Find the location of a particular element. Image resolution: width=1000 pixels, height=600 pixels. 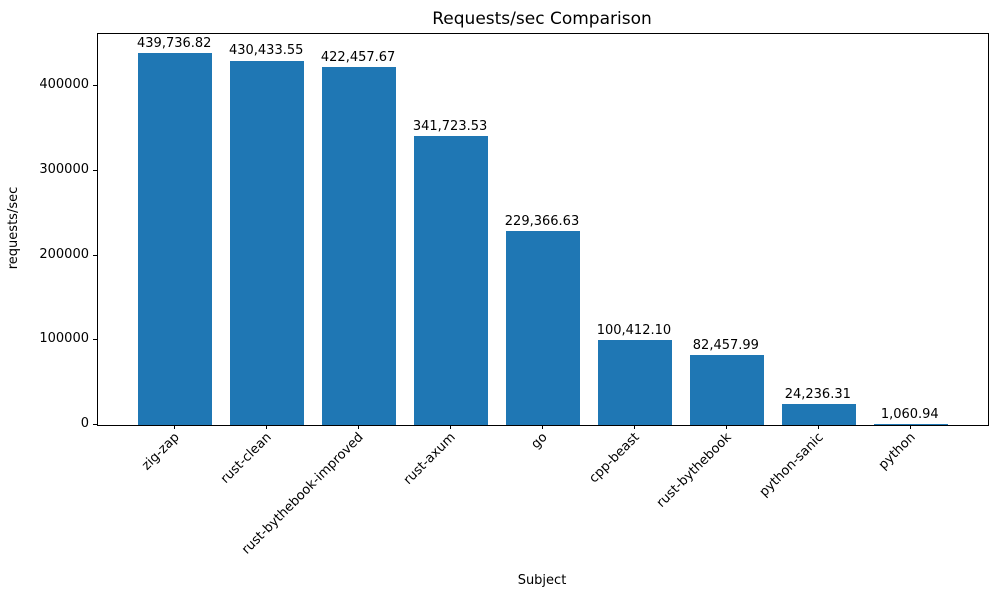

bar-value-label: 229,366.63 is located at coordinates (542, 221).